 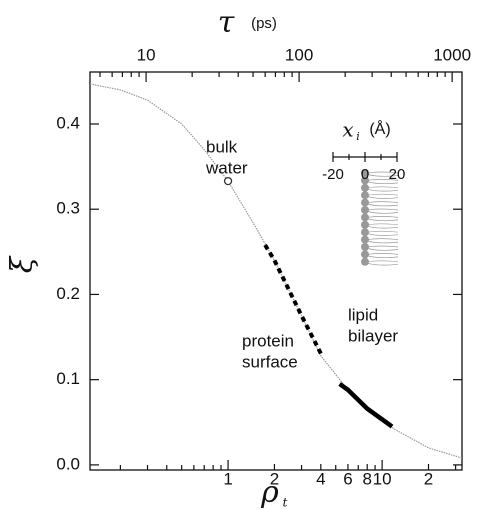 What do you see at coordinates (347, 478) in the screenshot?
I see `x-tick-label: 6` at bounding box center [347, 478].